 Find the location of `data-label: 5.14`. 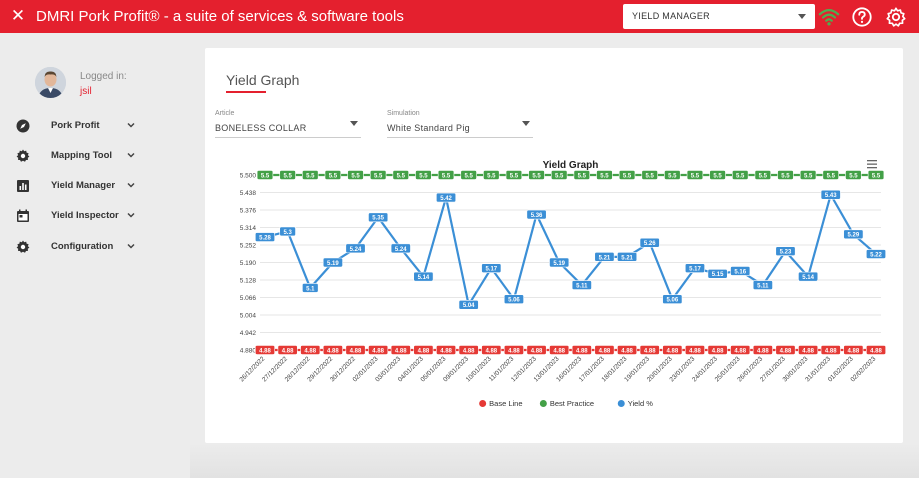

data-label: 5.14 is located at coordinates (424, 278).